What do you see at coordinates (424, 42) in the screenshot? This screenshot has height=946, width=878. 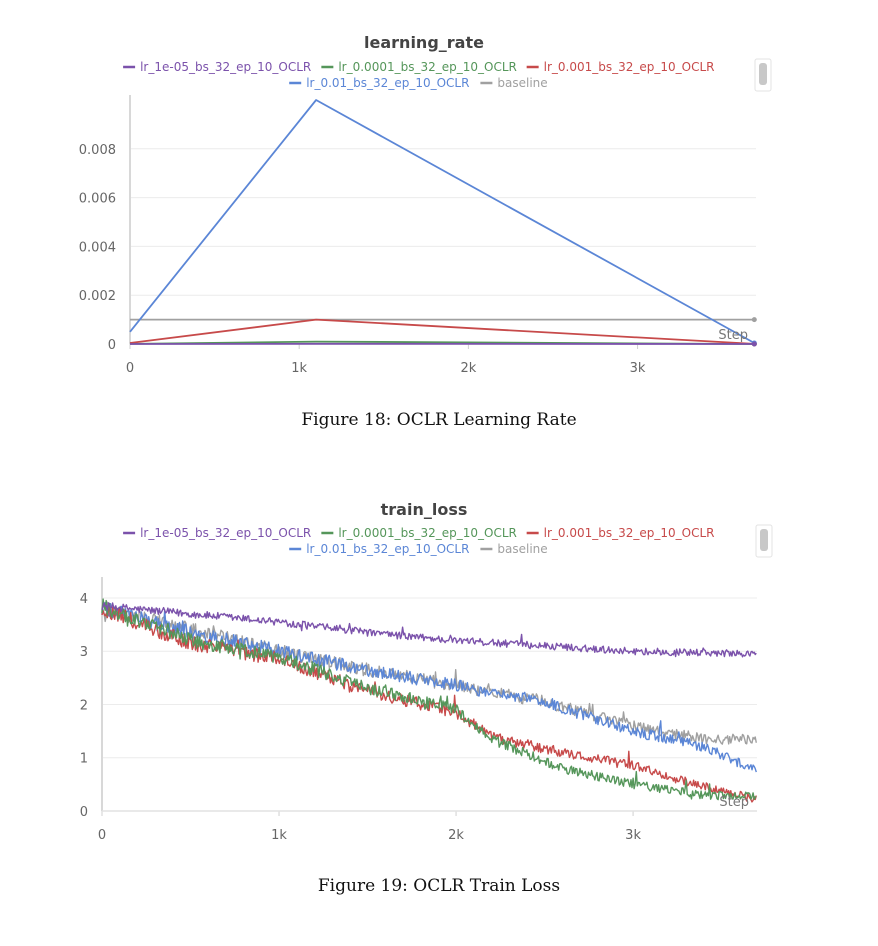 I see `chart-title: learning_rate` at bounding box center [424, 42].